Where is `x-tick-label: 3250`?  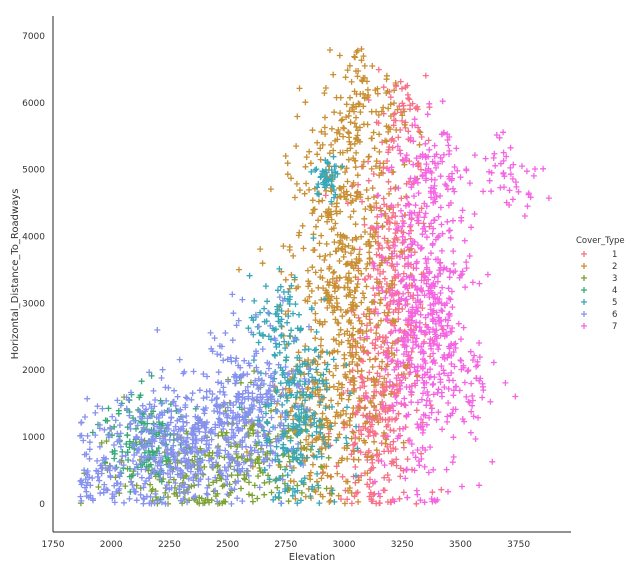 x-tick-label: 3250 is located at coordinates (402, 545).